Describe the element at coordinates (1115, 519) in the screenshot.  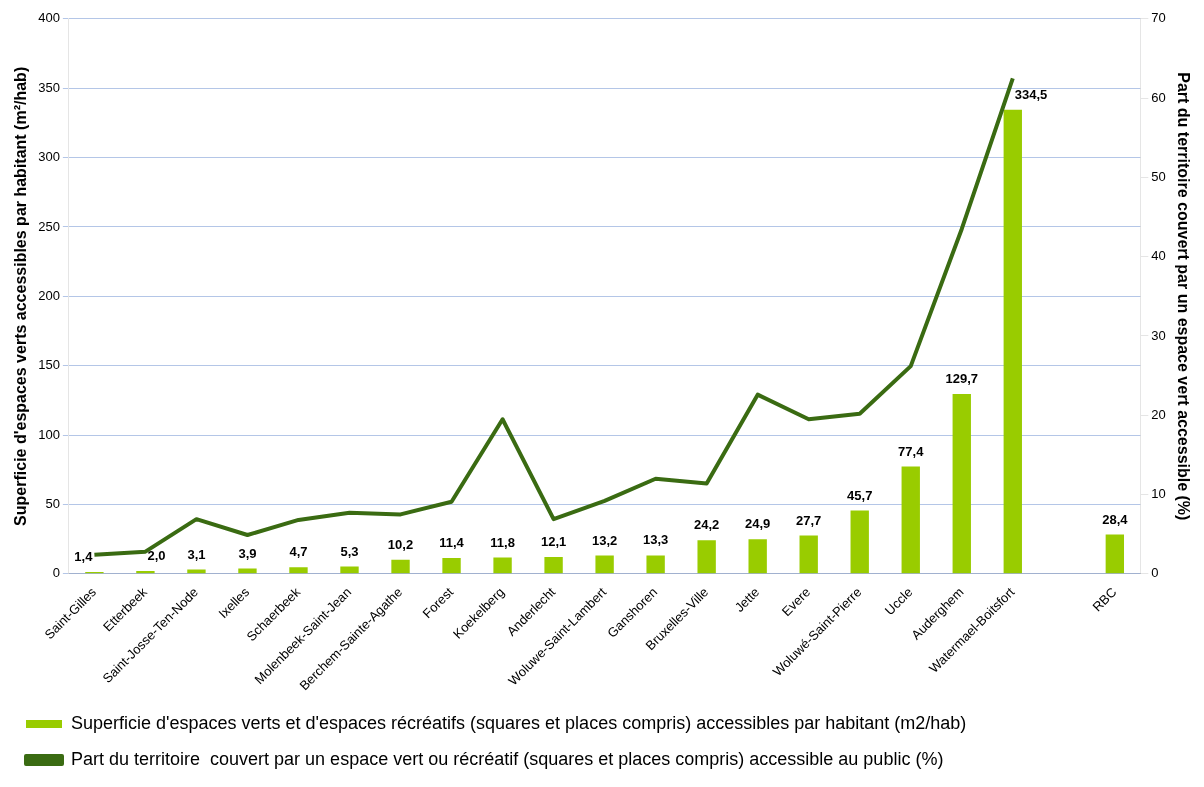
I see `data-label: 28,4` at that location.